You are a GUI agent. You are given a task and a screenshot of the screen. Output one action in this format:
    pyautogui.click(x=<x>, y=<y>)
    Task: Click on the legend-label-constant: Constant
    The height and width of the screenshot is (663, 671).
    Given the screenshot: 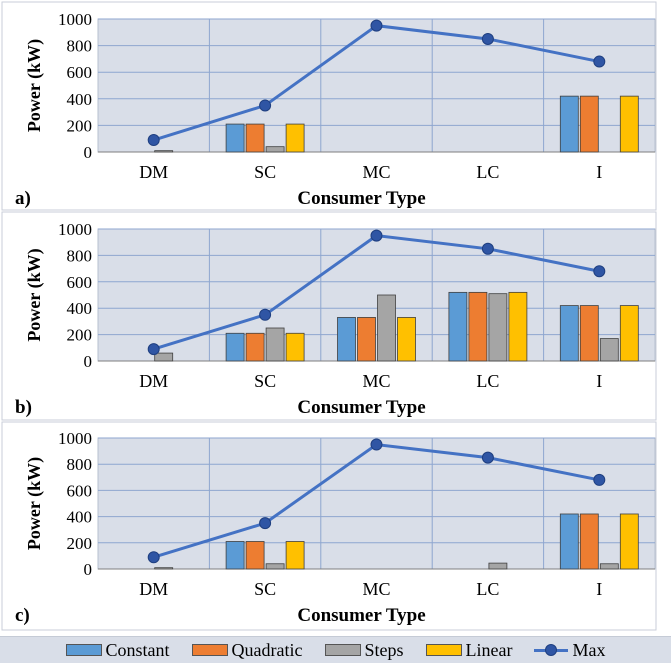 What is the action you would take?
    pyautogui.click(x=137, y=649)
    